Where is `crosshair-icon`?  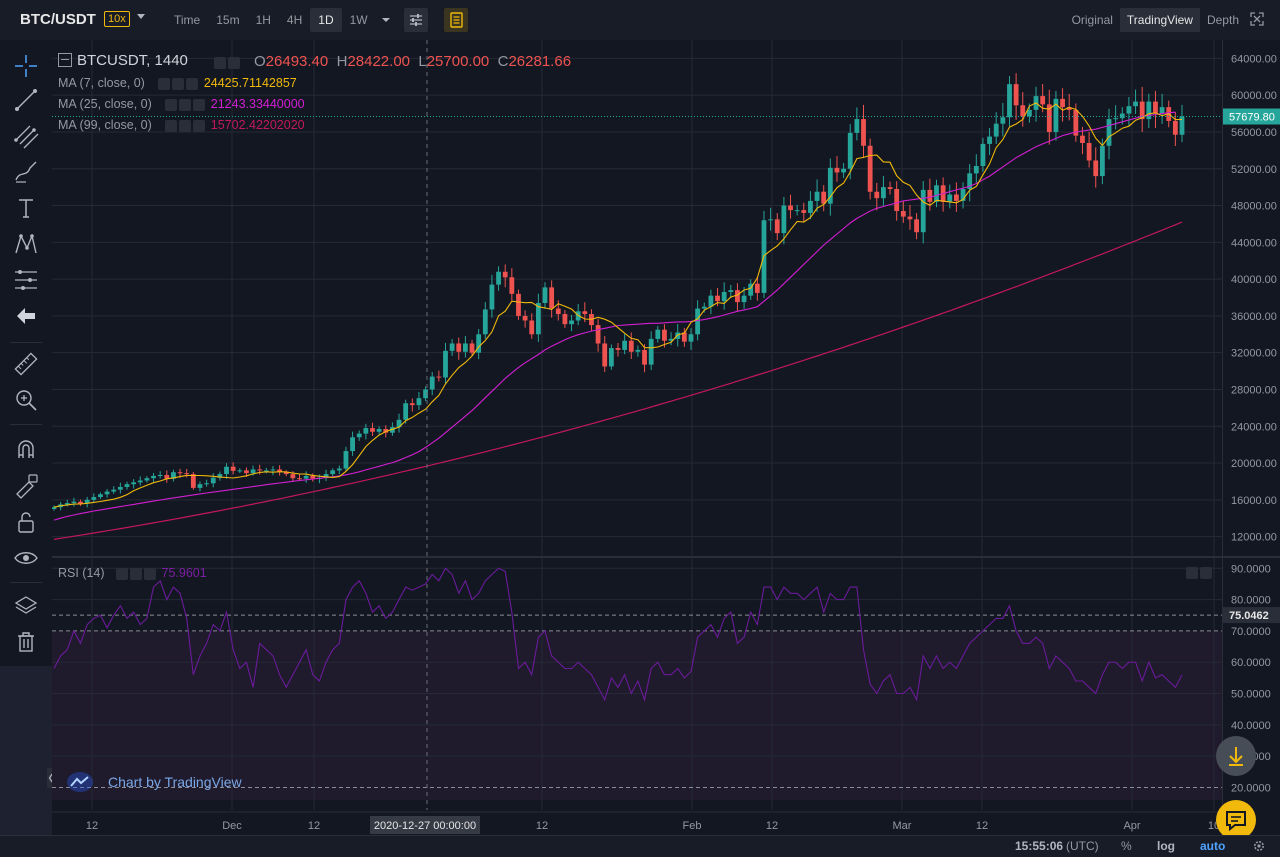 crosshair-icon is located at coordinates (26, 66).